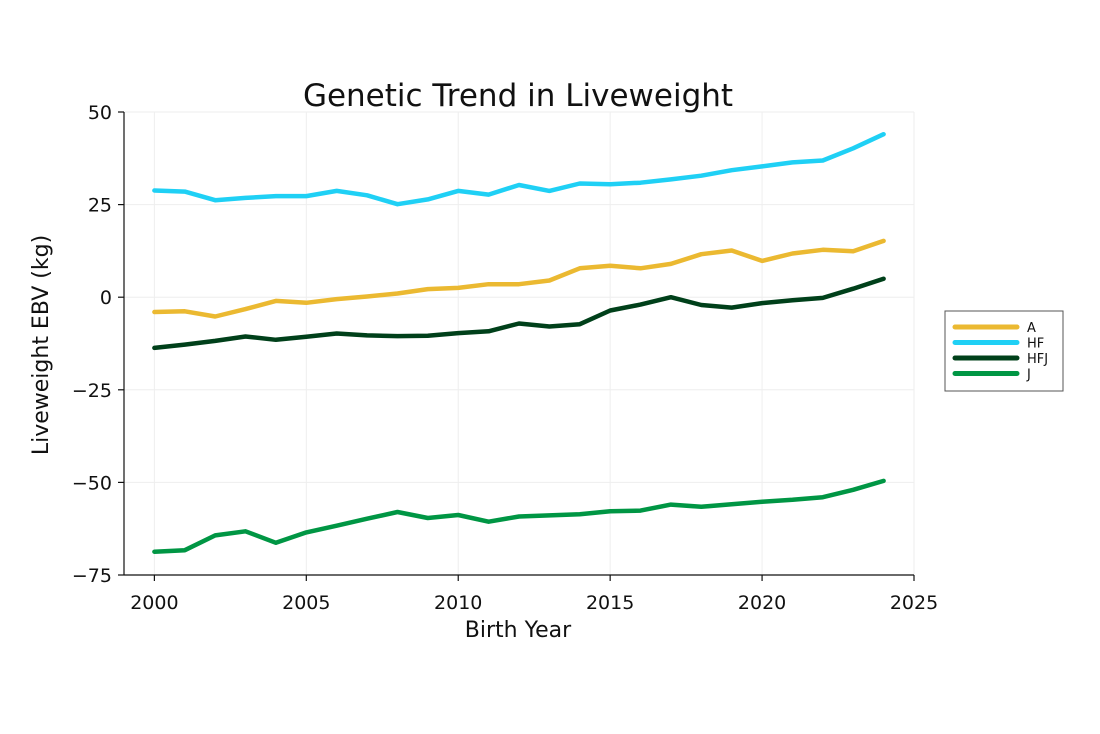 The height and width of the screenshot is (734, 1100). What do you see at coordinates (519, 169) in the screenshot?
I see `series-line-hf` at bounding box center [519, 169].